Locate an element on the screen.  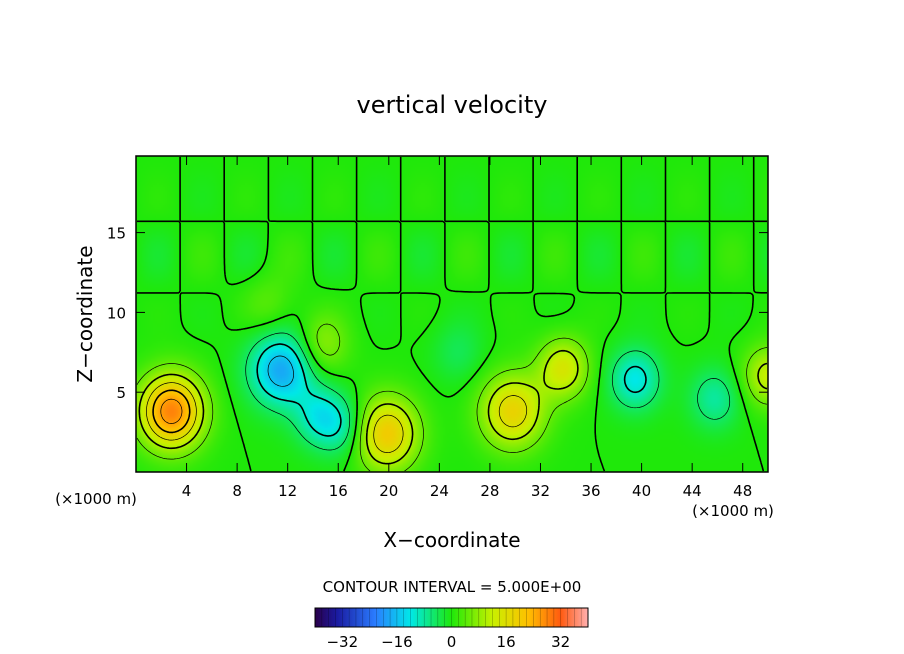
chart-title: vertical velocity is located at coordinates (452, 105).